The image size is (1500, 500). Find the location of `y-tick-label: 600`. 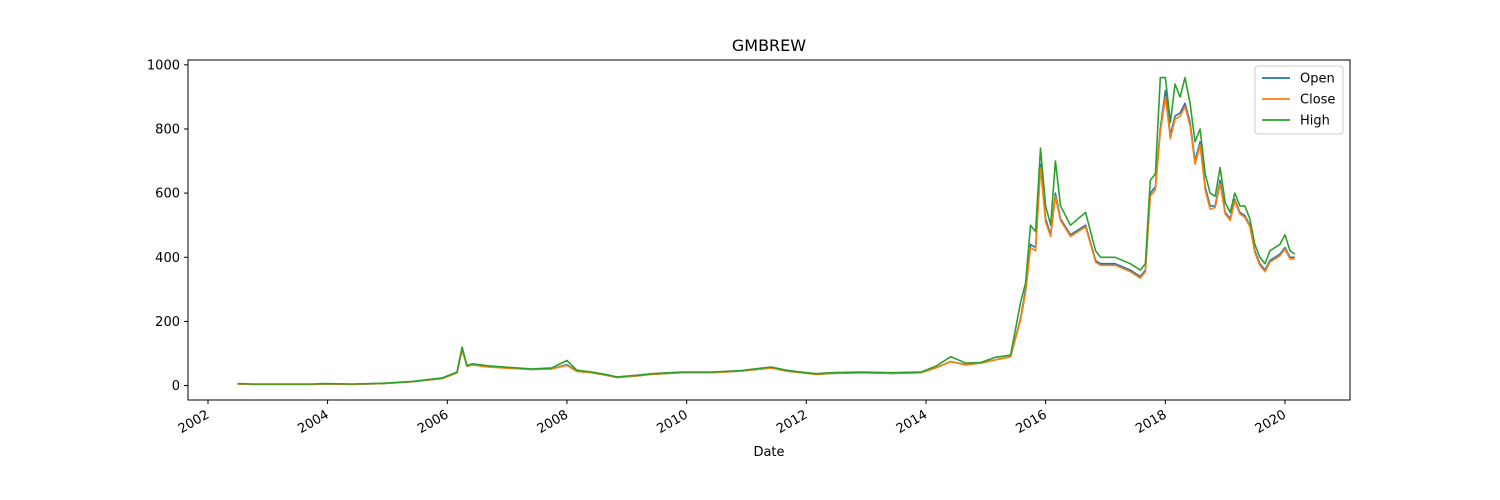

y-tick-label: 600 is located at coordinates (167, 194).